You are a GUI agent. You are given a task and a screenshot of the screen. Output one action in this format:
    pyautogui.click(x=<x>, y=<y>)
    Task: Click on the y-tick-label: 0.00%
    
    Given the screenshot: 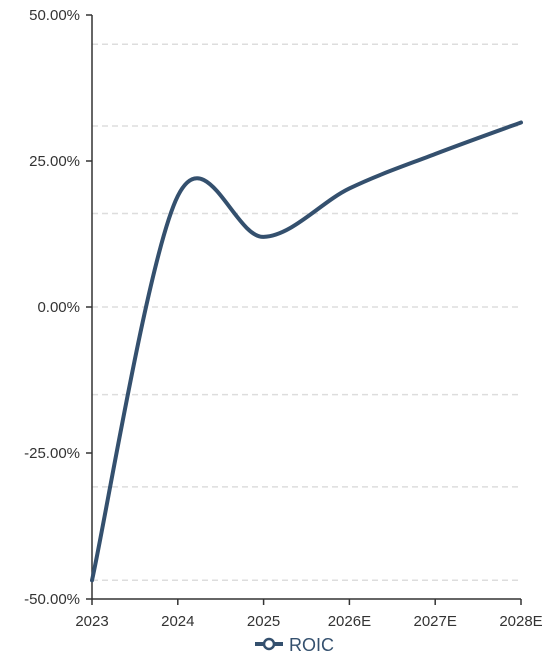 What is the action you would take?
    pyautogui.click(x=58, y=307)
    